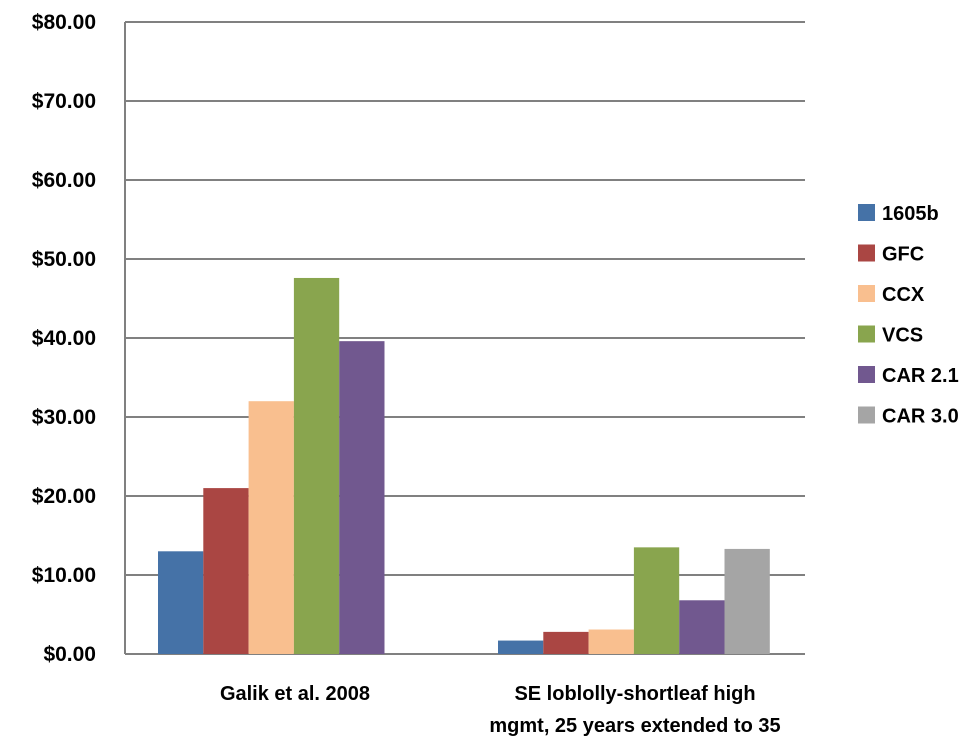  Describe the element at coordinates (908, 315) in the screenshot. I see `legend: 1605b GFC CCX VCS CAR 2.1 CAR 3.0` at that location.